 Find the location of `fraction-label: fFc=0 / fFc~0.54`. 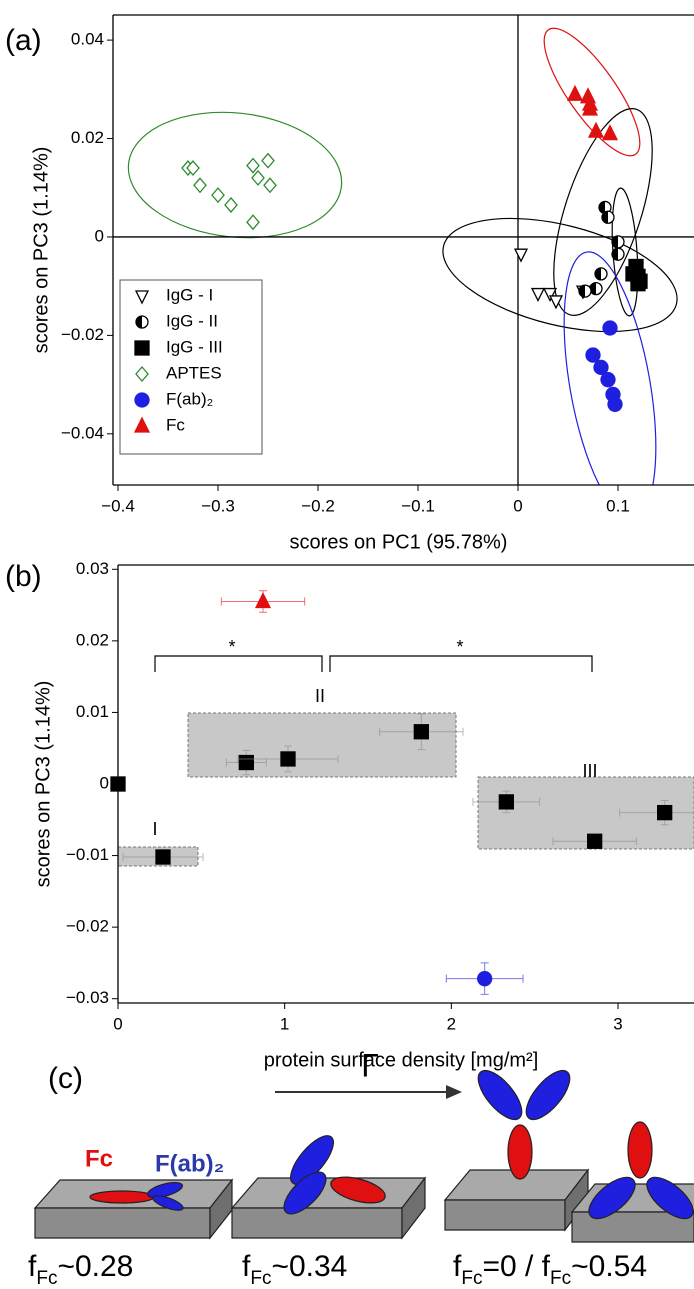

fraction-label: fFc=0 / fFc~0.54 is located at coordinates (550, 1269).